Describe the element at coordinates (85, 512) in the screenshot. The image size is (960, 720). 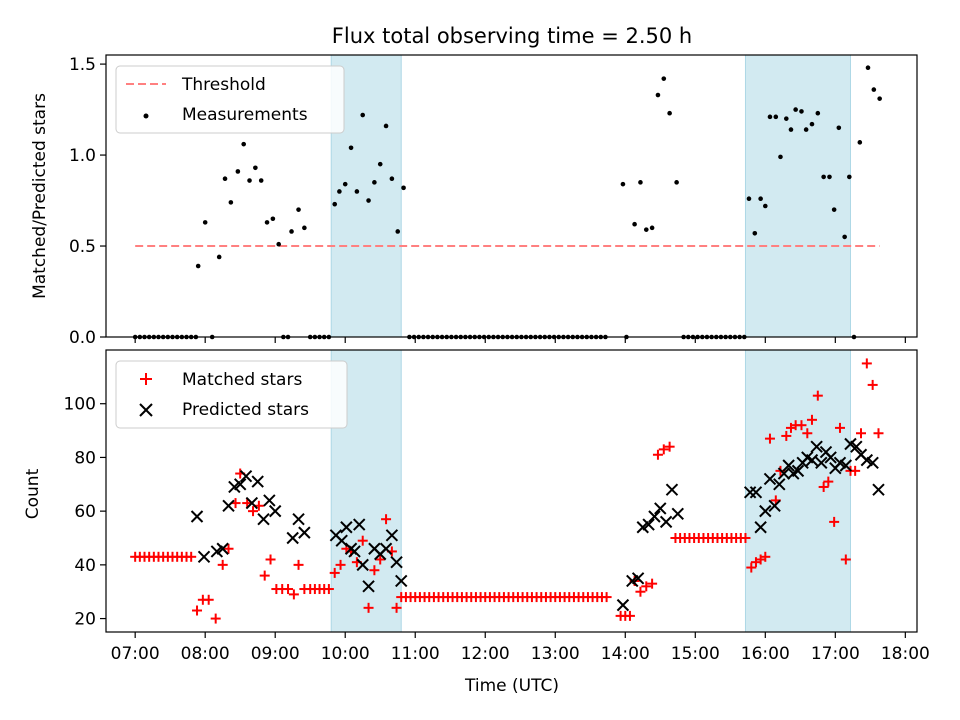
I see `bottom-y-ticks: 20 40 60 80 100` at that location.